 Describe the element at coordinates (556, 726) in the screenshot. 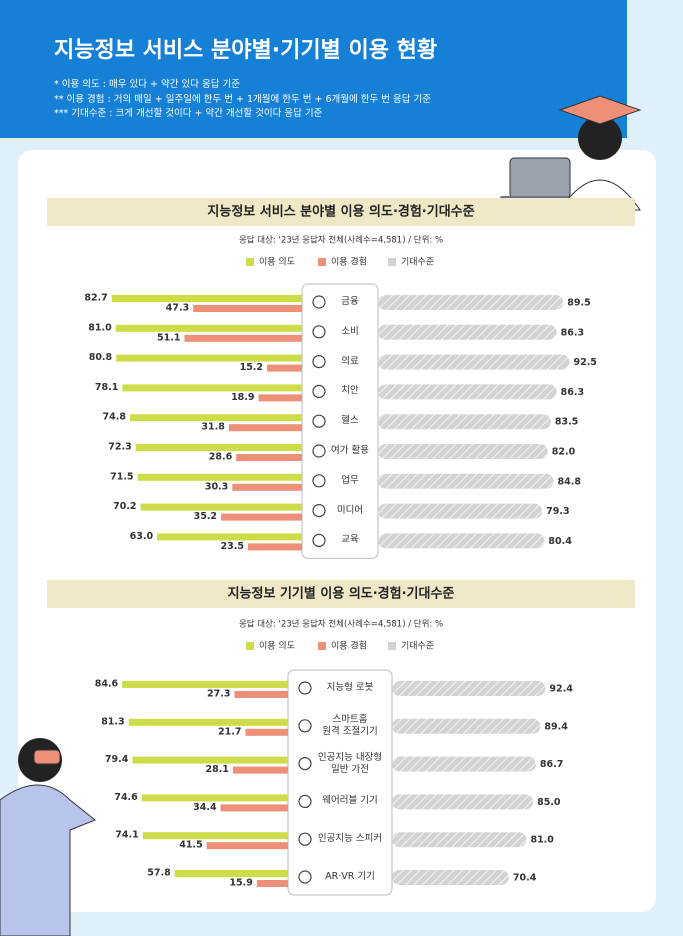

I see `value-label: 89.4` at that location.